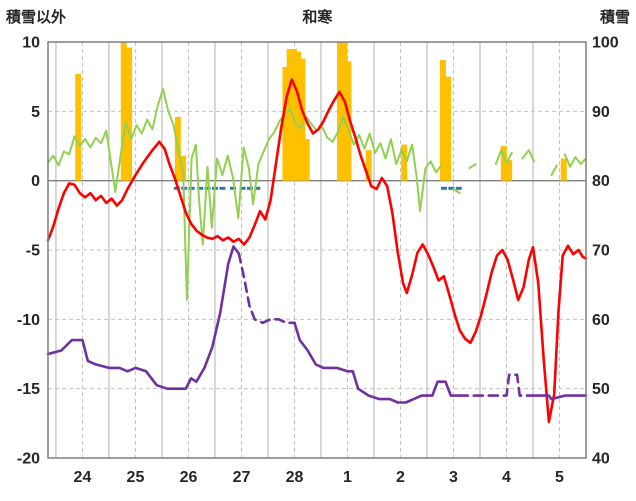 The image size is (636, 501). I want to click on right-axis-tick: 80, so click(601, 181).